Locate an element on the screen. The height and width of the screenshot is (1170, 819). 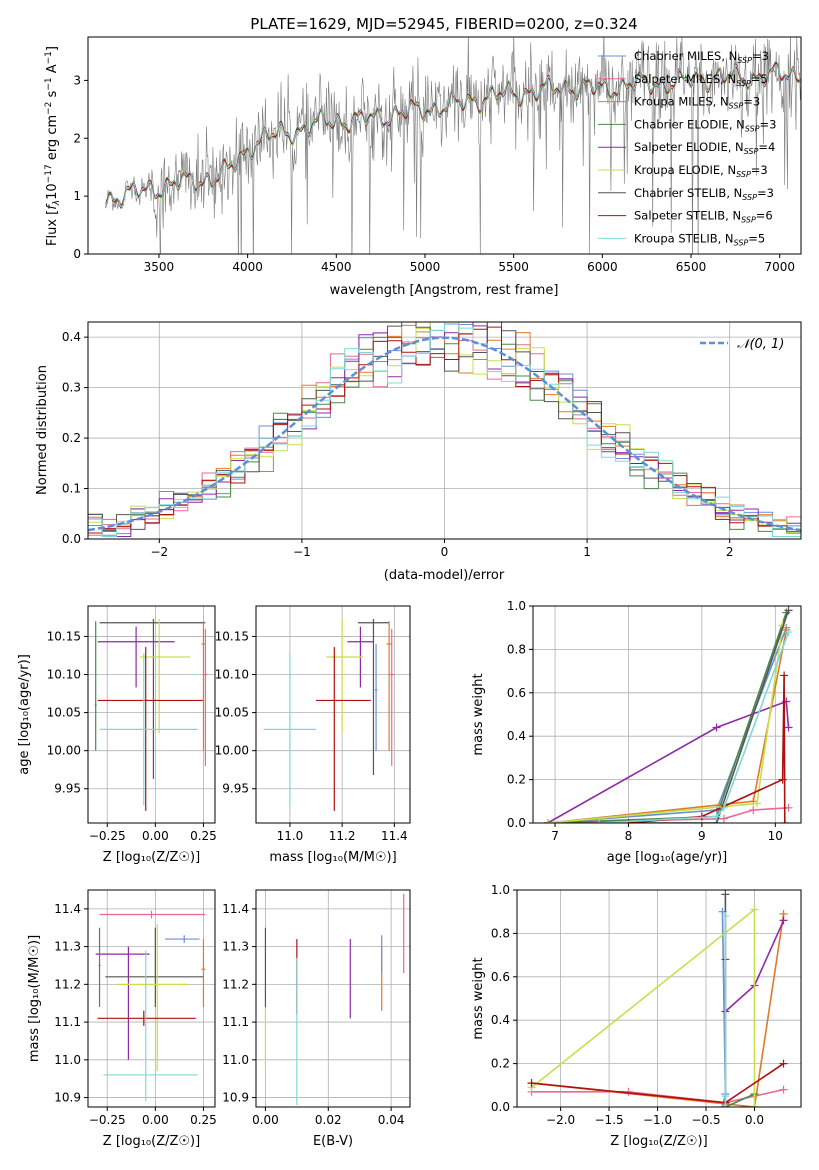
y-tick-label: 11.3 is located at coordinates (235, 947).